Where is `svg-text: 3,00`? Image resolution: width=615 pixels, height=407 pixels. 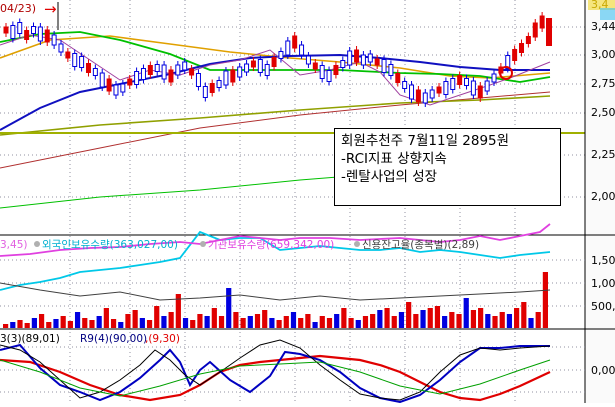
svg-text: 3,00 is located at coordinates (603, 54).